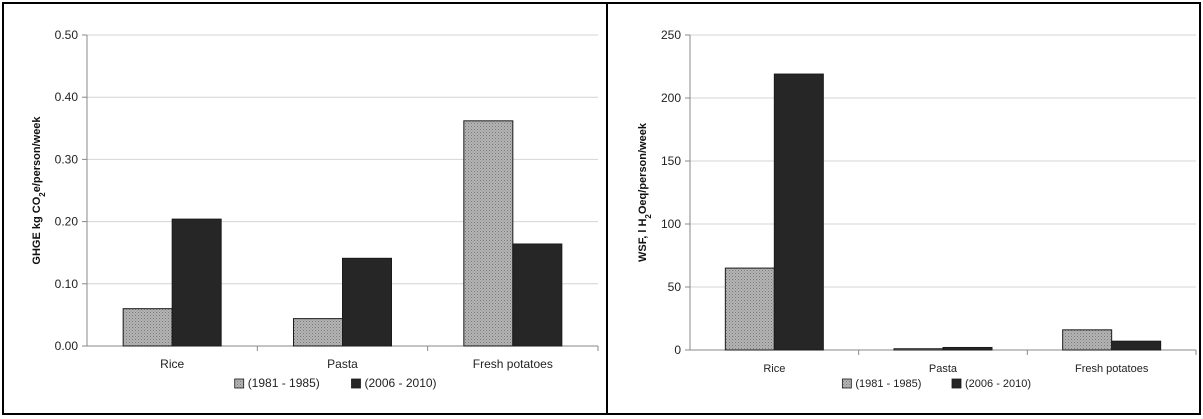 The width and height of the screenshot is (1203, 419). What do you see at coordinates (677, 350) in the screenshot?
I see `y-tick-label: 0` at bounding box center [677, 350].